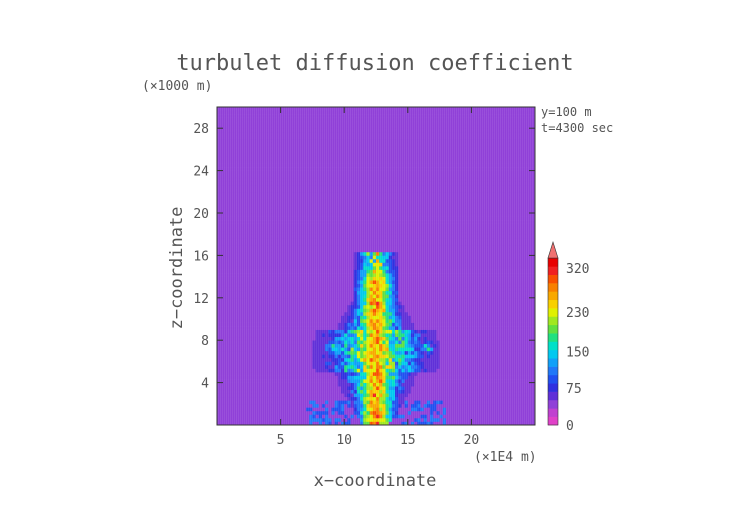 The height and width of the screenshot is (532, 752). What do you see at coordinates (374, 63) in the screenshot?
I see `chart-title: turbulet diffusion coefficient` at bounding box center [374, 63].